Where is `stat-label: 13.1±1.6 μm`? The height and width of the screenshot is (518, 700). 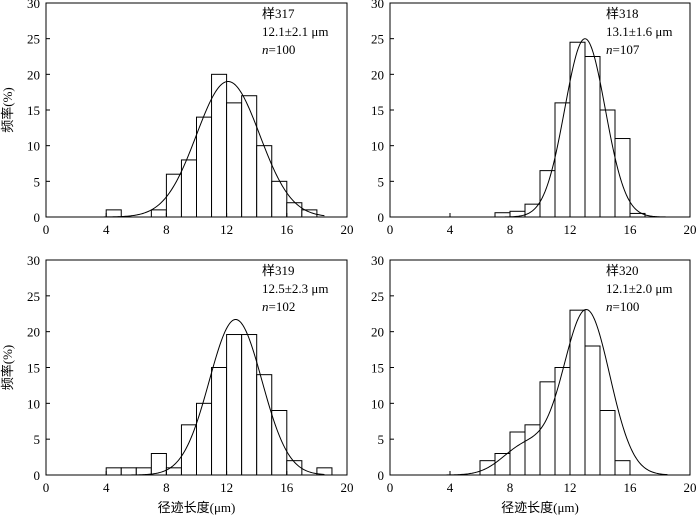
stat-label: 13.1±1.6 μm is located at coordinates (639, 31).